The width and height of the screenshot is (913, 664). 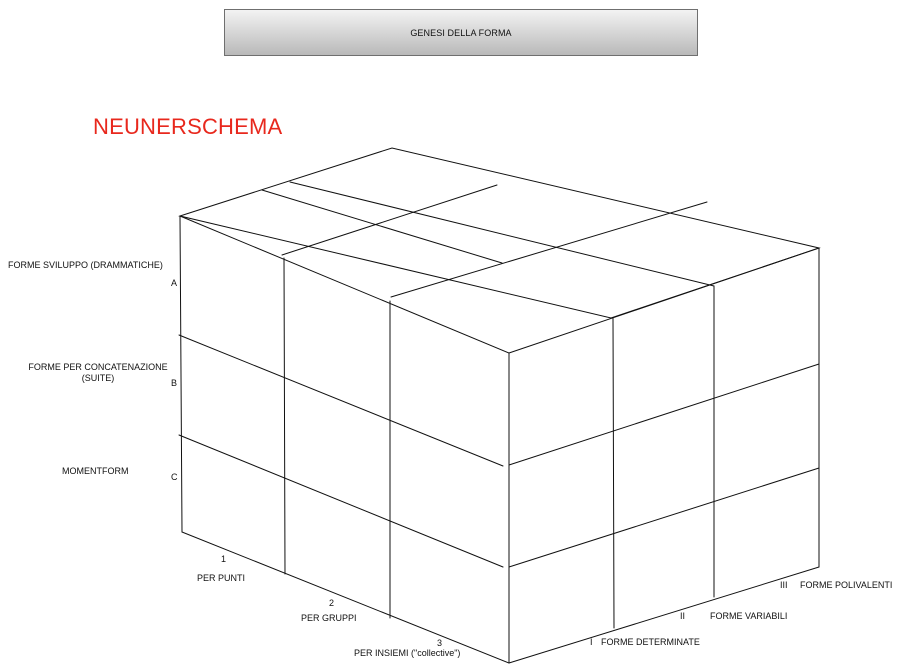 What do you see at coordinates (749, 616) in the screenshot?
I see `side-axis-2-name: FORME VARIABILI` at bounding box center [749, 616].